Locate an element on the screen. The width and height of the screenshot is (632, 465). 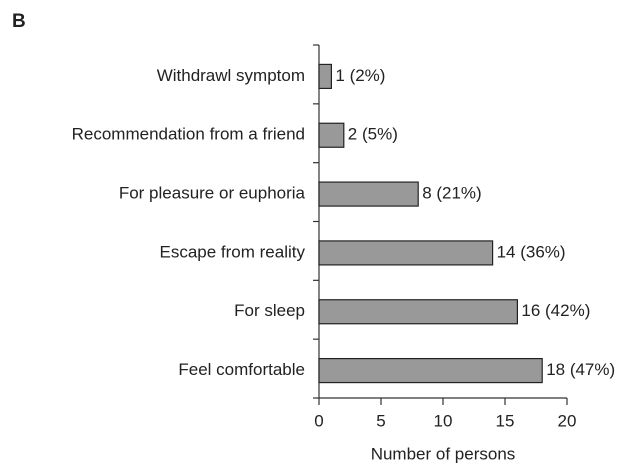
y-tick-label: For pleasure or euphoria is located at coordinates (212, 193).